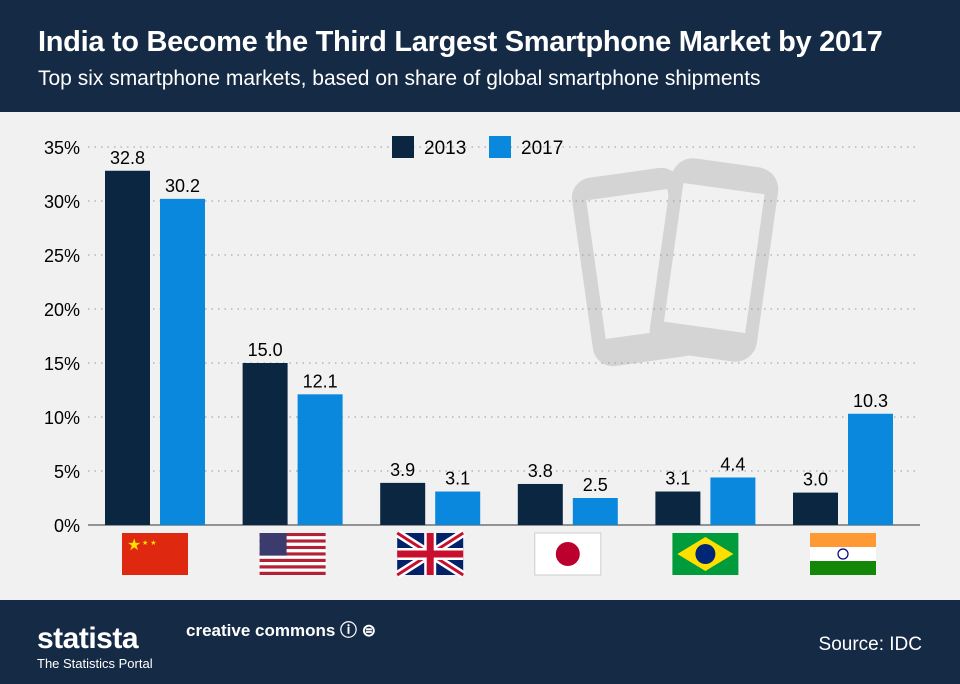 This screenshot has width=960, height=684. What do you see at coordinates (67, 472) in the screenshot?
I see `y-tick-label: 5%` at bounding box center [67, 472].